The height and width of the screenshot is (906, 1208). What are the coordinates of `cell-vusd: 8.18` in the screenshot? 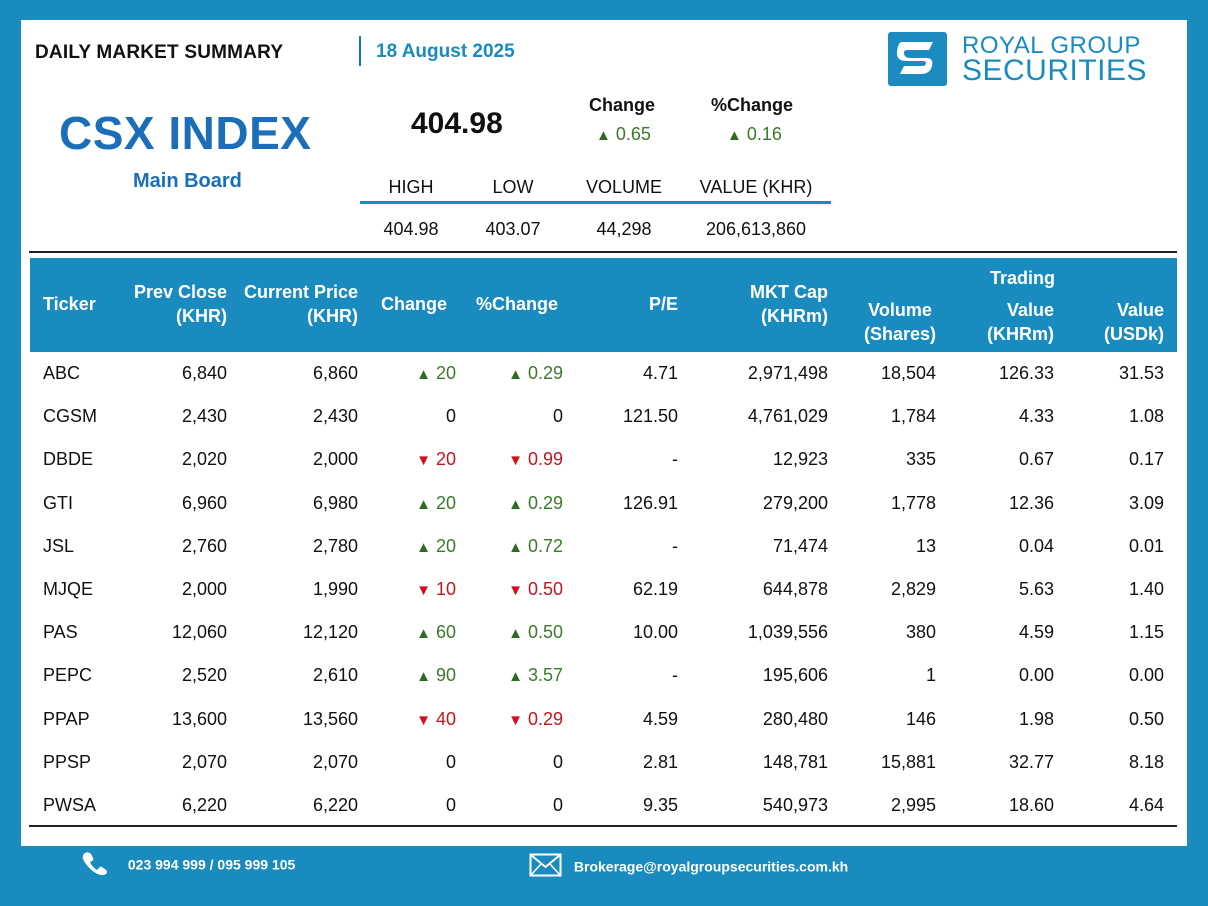 It's located at (1146, 761).